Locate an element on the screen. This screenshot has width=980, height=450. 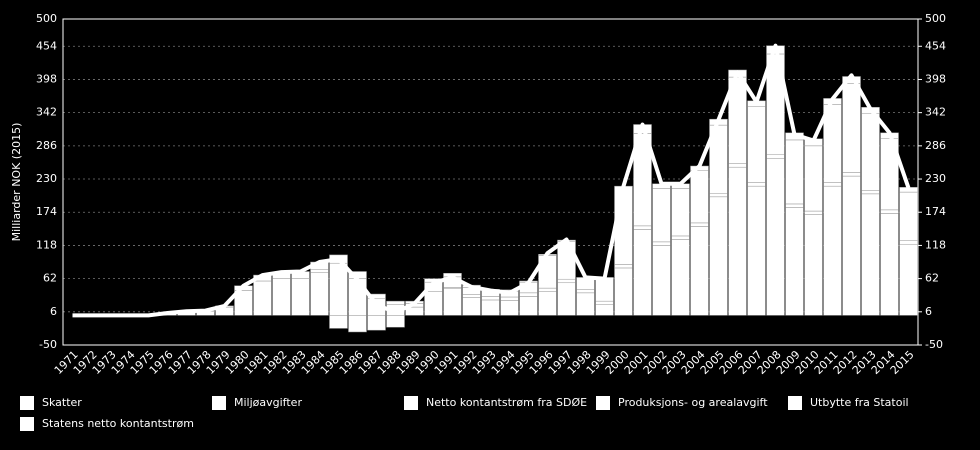
y-axis-label: Milliarder NOK (2015) is located at coordinates (16, 182).